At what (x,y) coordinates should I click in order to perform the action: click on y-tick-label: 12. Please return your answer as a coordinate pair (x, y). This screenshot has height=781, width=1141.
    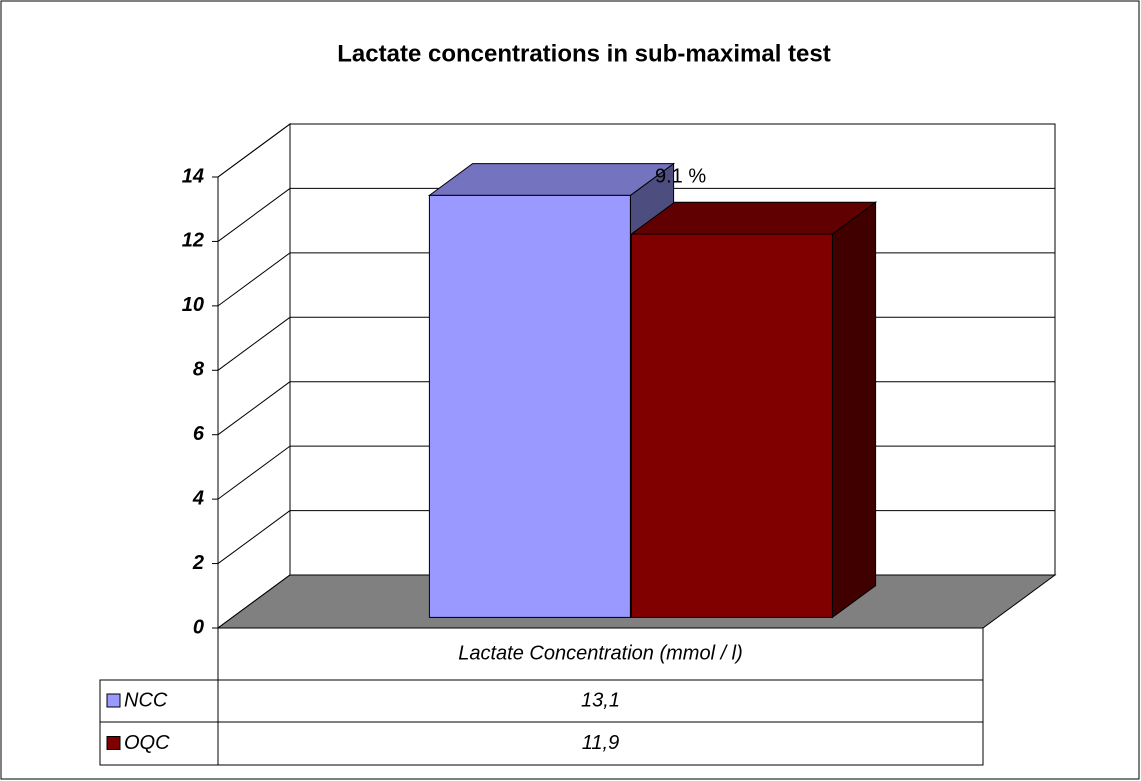
    Looking at the image, I should click on (193, 241).